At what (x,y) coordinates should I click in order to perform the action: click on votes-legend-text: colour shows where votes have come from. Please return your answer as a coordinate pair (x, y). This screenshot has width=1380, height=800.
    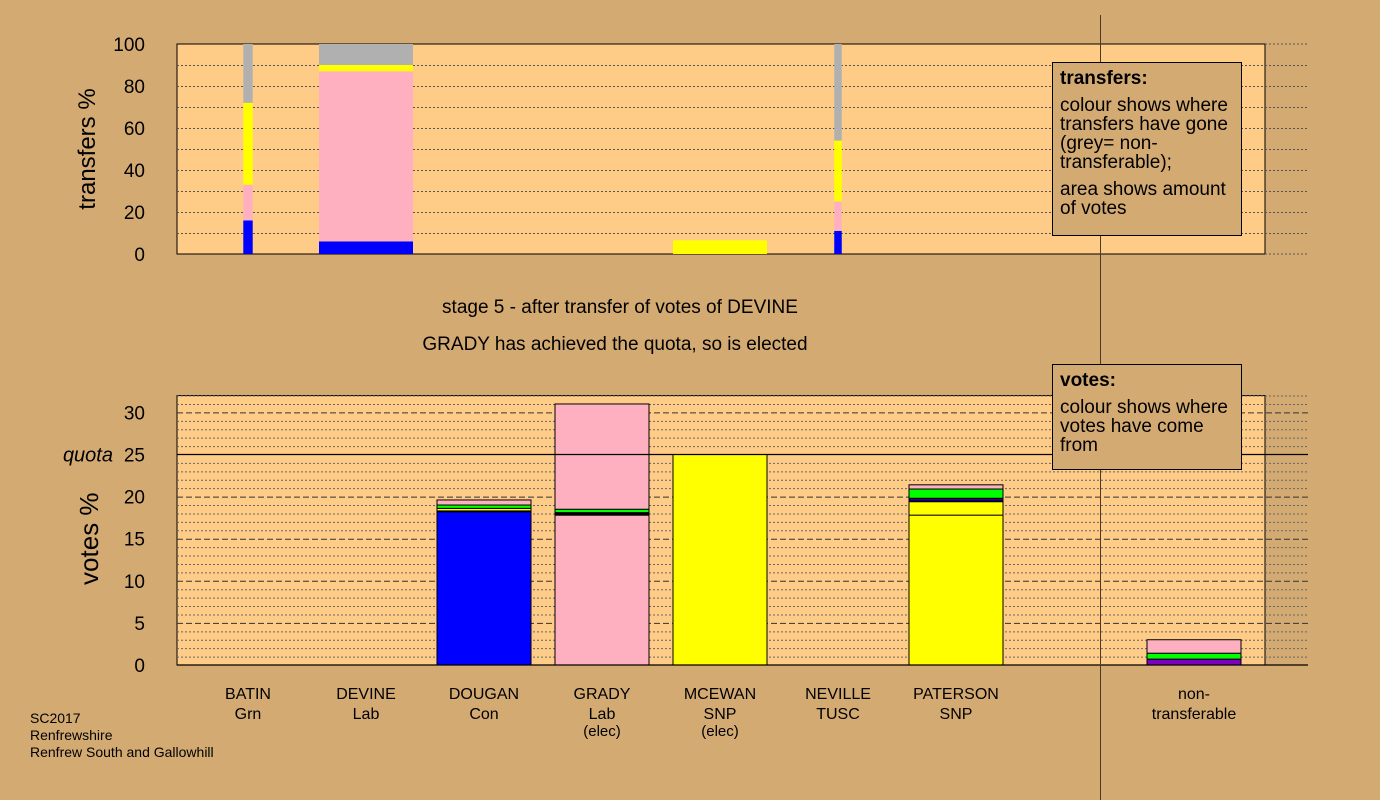
    Looking at the image, I should click on (1144, 426).